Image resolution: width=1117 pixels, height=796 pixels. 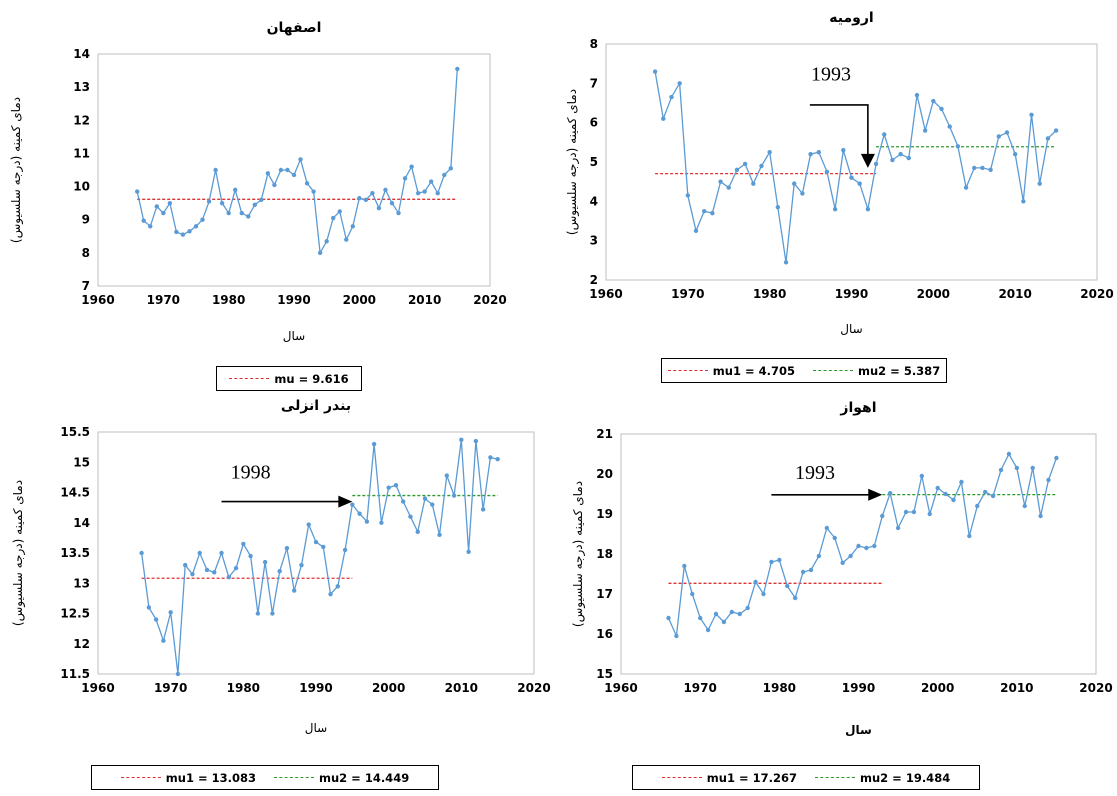 I want to click on chart3-ylabel: دمای کمینه (درجه سلسیوس), so click(x=578, y=554).